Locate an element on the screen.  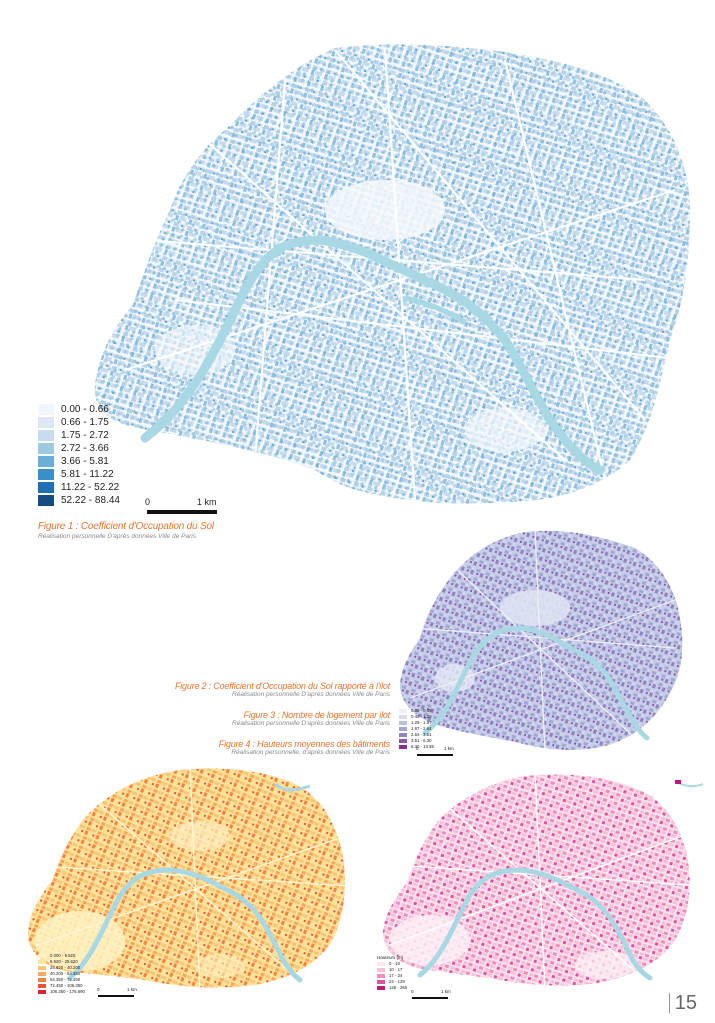
legend-label: 2.72 - 3.66 is located at coordinates (85, 448).